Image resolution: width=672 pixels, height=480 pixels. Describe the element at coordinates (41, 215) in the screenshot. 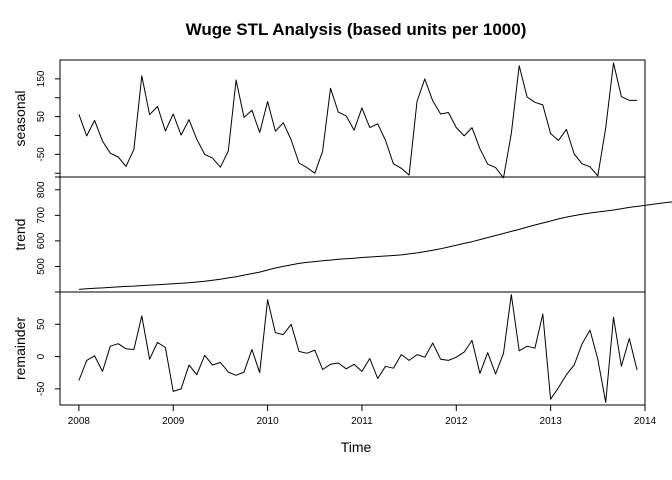

I see `y-tick-label: 700` at that location.